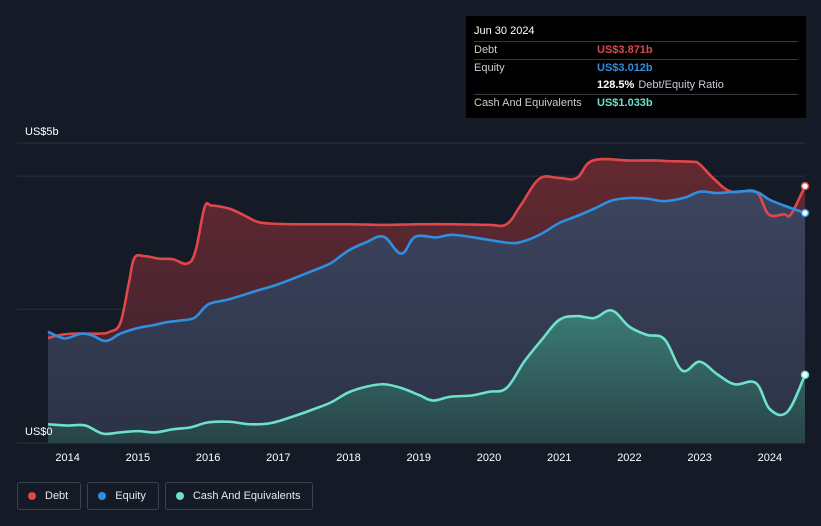  Describe the element at coordinates (625, 50) in the screenshot. I see `tooltip-debt-value: US$3.871b` at that location.